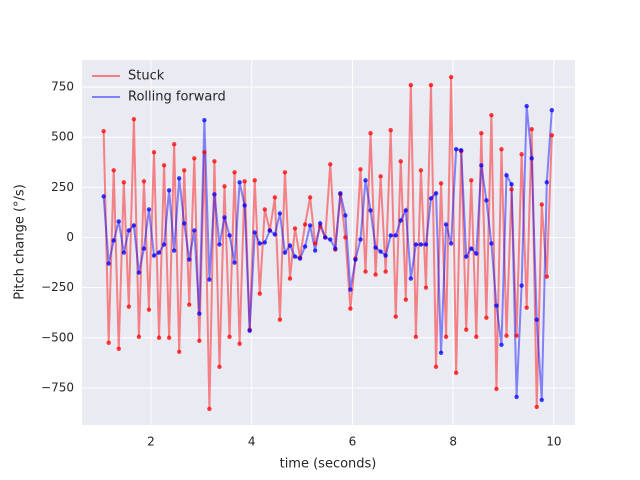 This screenshot has width=640, height=480. Describe the element at coordinates (328, 464) in the screenshot. I see `x-axis-label: time (seconds)` at that location.